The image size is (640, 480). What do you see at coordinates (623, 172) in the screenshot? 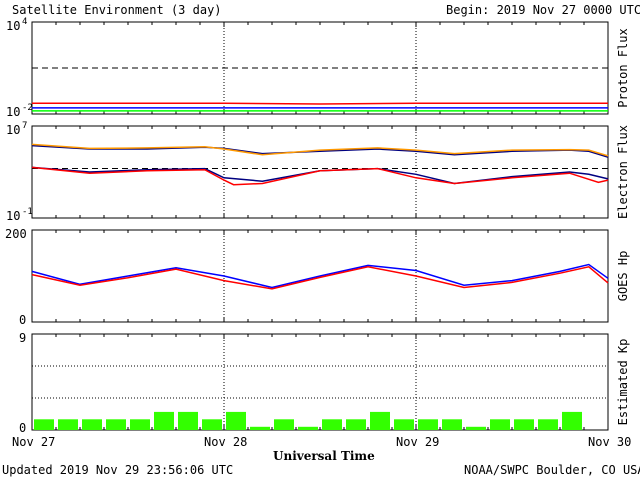
I see `y-axis-label: Electron Flux` at bounding box center [623, 172].